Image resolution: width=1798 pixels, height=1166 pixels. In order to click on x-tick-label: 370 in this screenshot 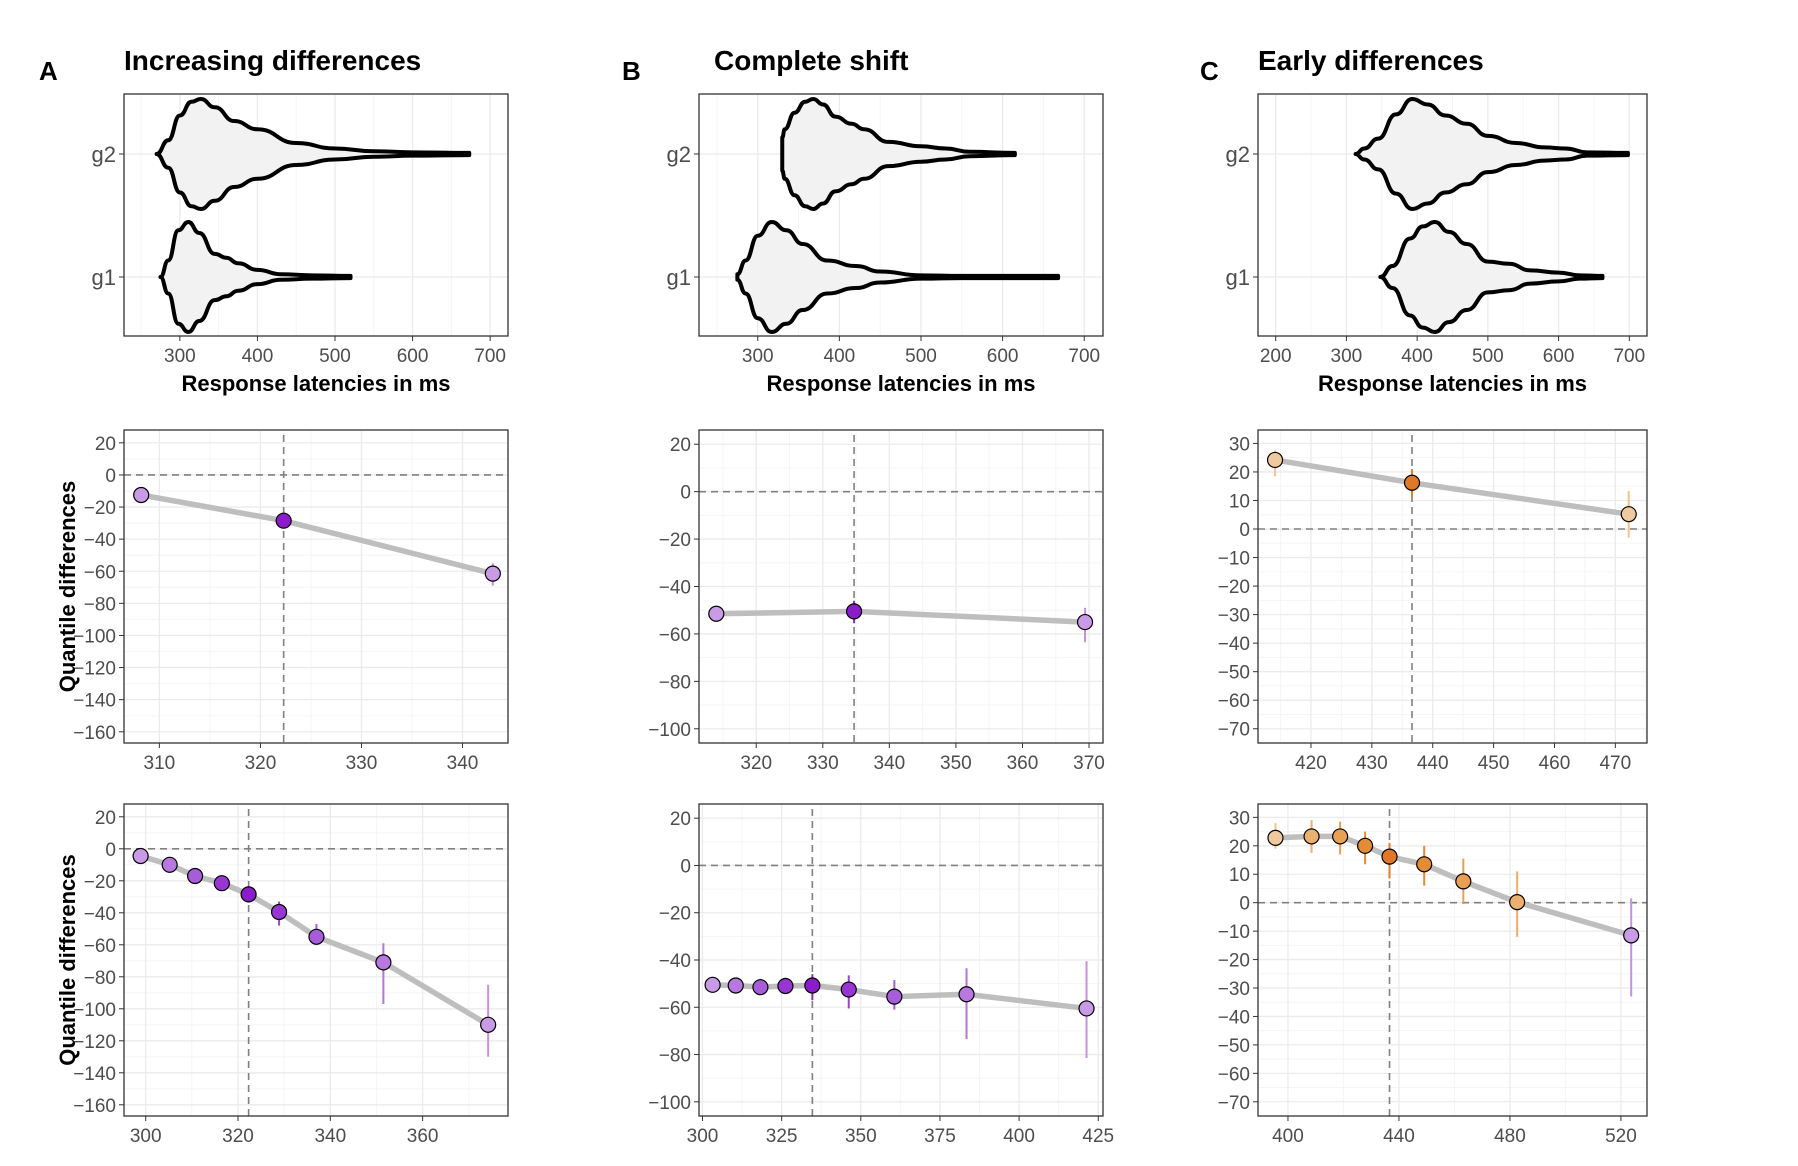, I will do `click(1089, 763)`.